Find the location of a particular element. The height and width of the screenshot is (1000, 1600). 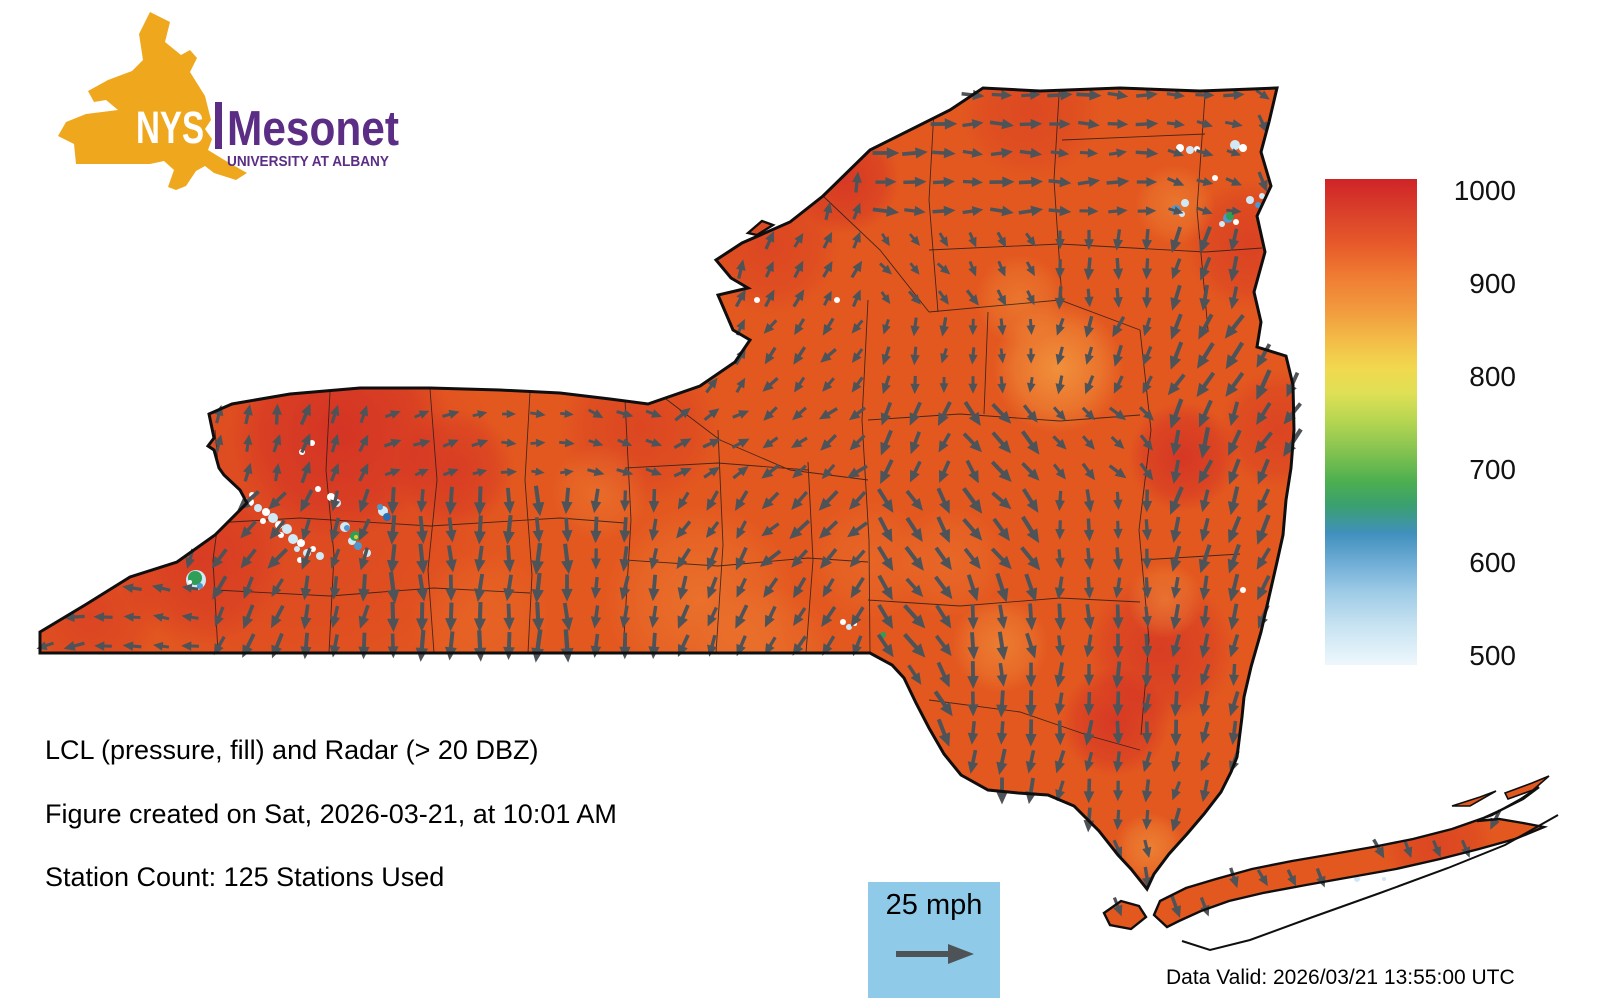

colorbar-tick-1000: 1000 is located at coordinates (1484, 190).